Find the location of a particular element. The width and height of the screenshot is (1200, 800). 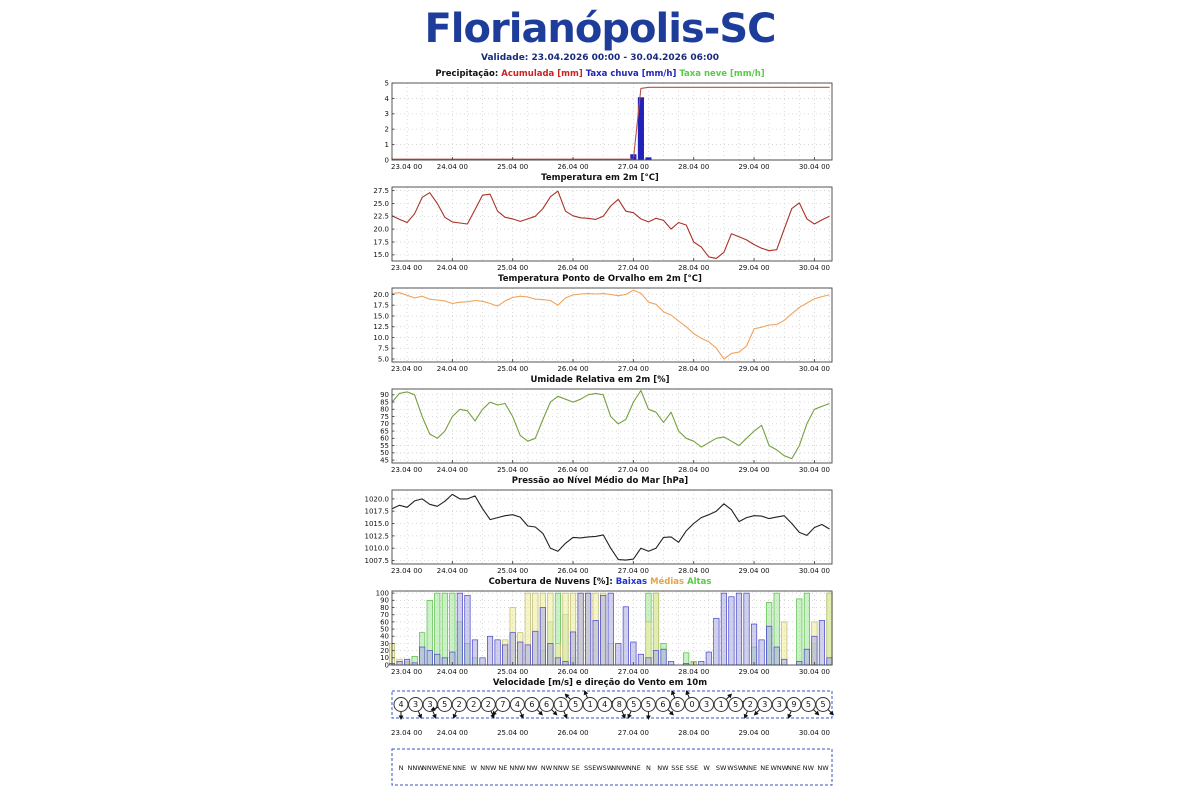

svg-text: 45 is located at coordinates (384, 460).